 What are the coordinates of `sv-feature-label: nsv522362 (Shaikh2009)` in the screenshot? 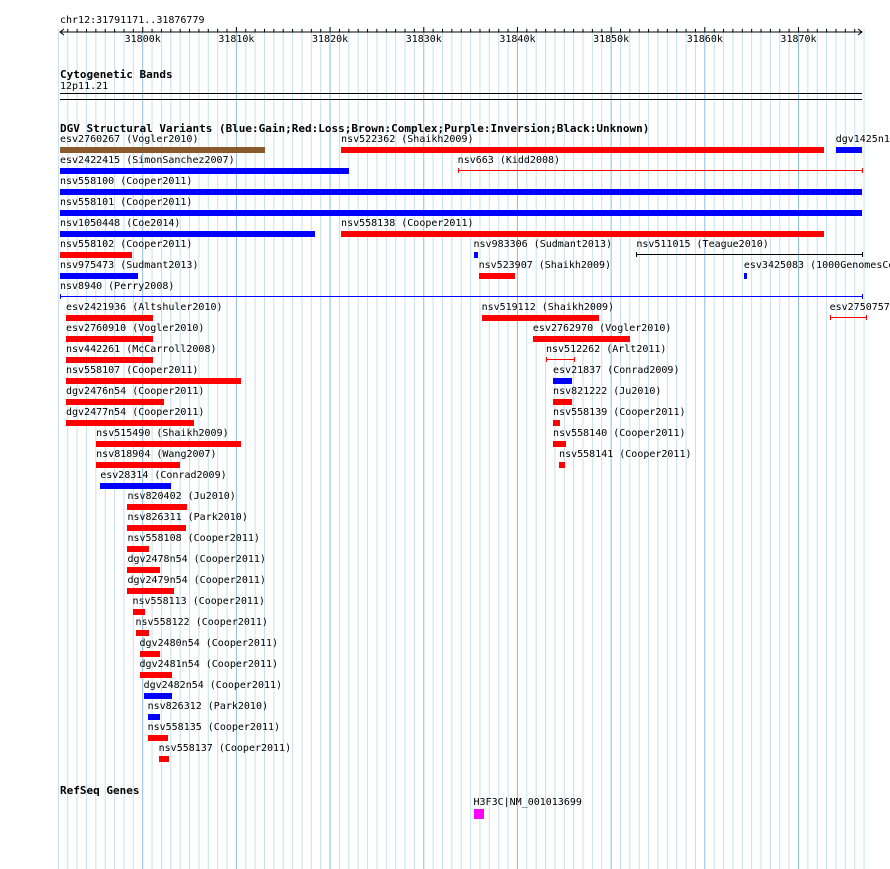 It's located at (407, 139).